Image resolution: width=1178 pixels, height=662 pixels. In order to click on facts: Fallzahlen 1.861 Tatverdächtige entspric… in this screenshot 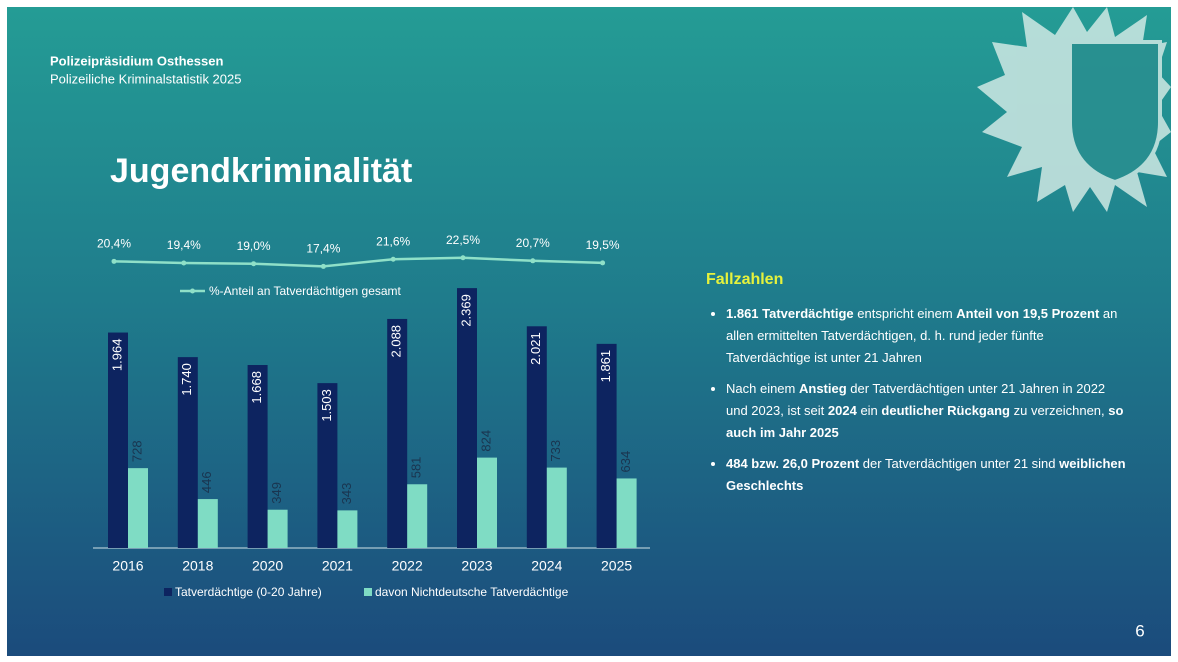, I will do `click(916, 388)`.